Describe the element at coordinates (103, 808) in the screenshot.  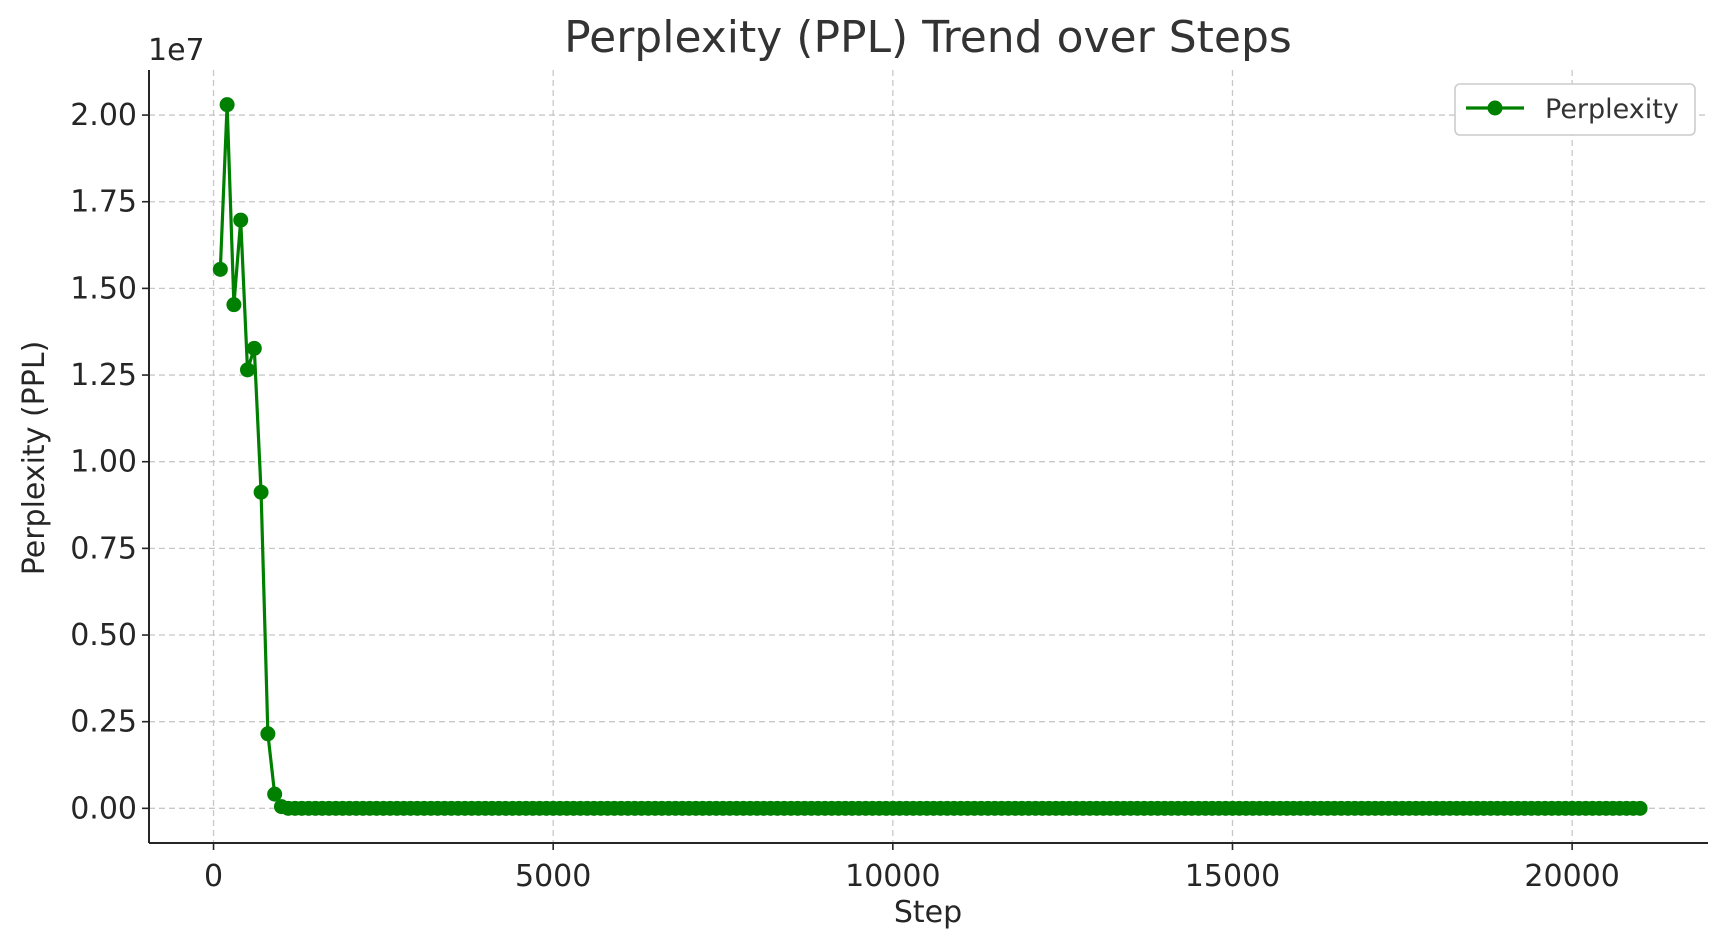
I see `y-tick-label: 0.00` at that location.